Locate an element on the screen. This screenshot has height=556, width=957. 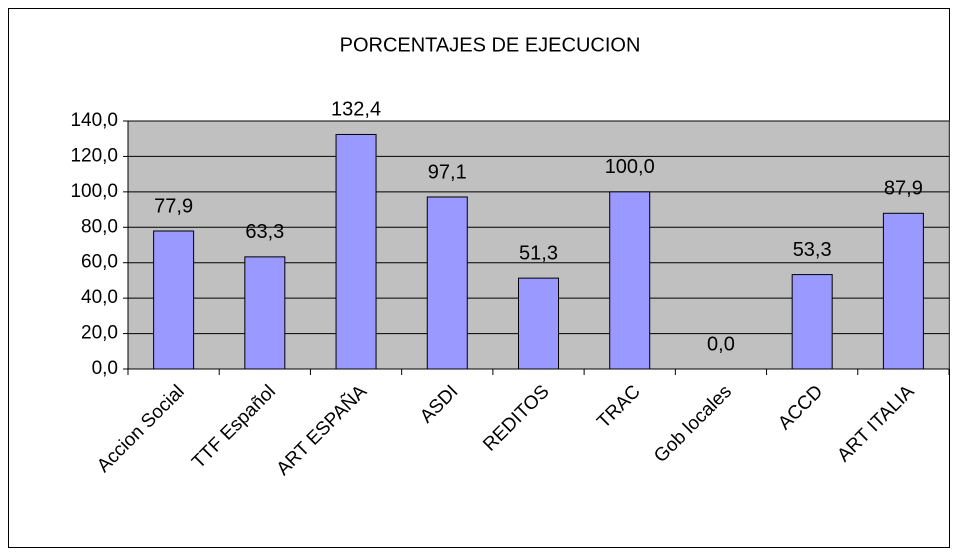
value-label: 100,0 is located at coordinates (630, 167).